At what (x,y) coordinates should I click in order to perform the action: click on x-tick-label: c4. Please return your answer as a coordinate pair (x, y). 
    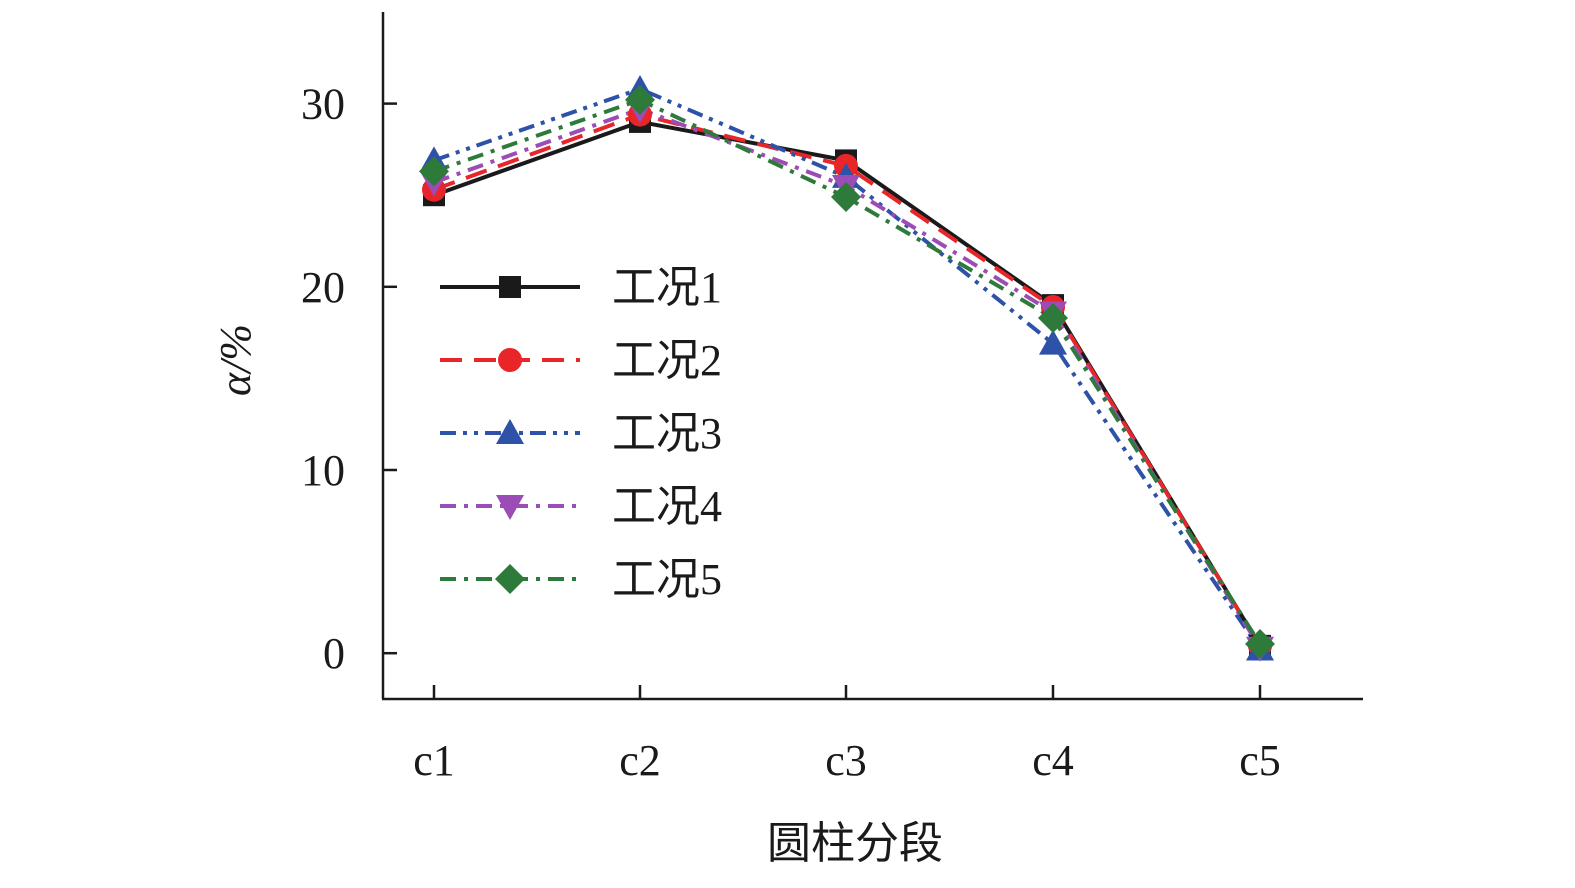
    Looking at the image, I should click on (1053, 760).